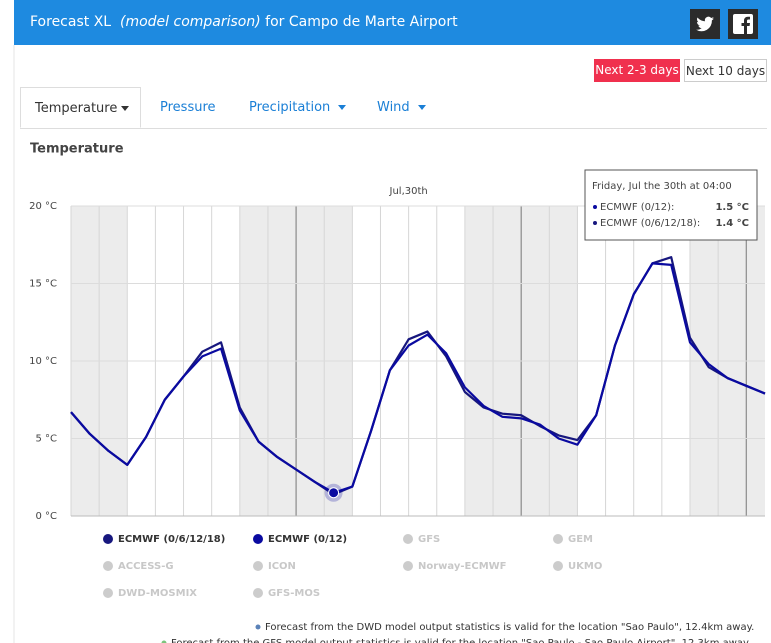  What do you see at coordinates (157, 593) in the screenshot?
I see `legend-label: DWD-MOSMIX` at bounding box center [157, 593].